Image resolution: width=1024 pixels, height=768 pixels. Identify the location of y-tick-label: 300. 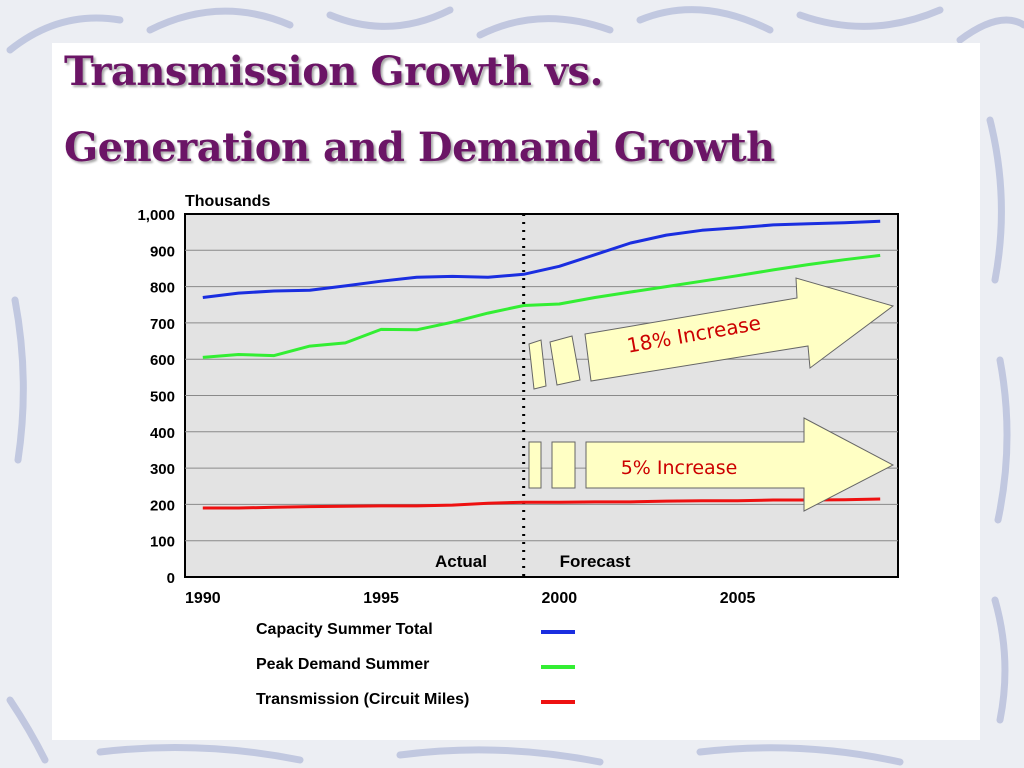
(162, 469).